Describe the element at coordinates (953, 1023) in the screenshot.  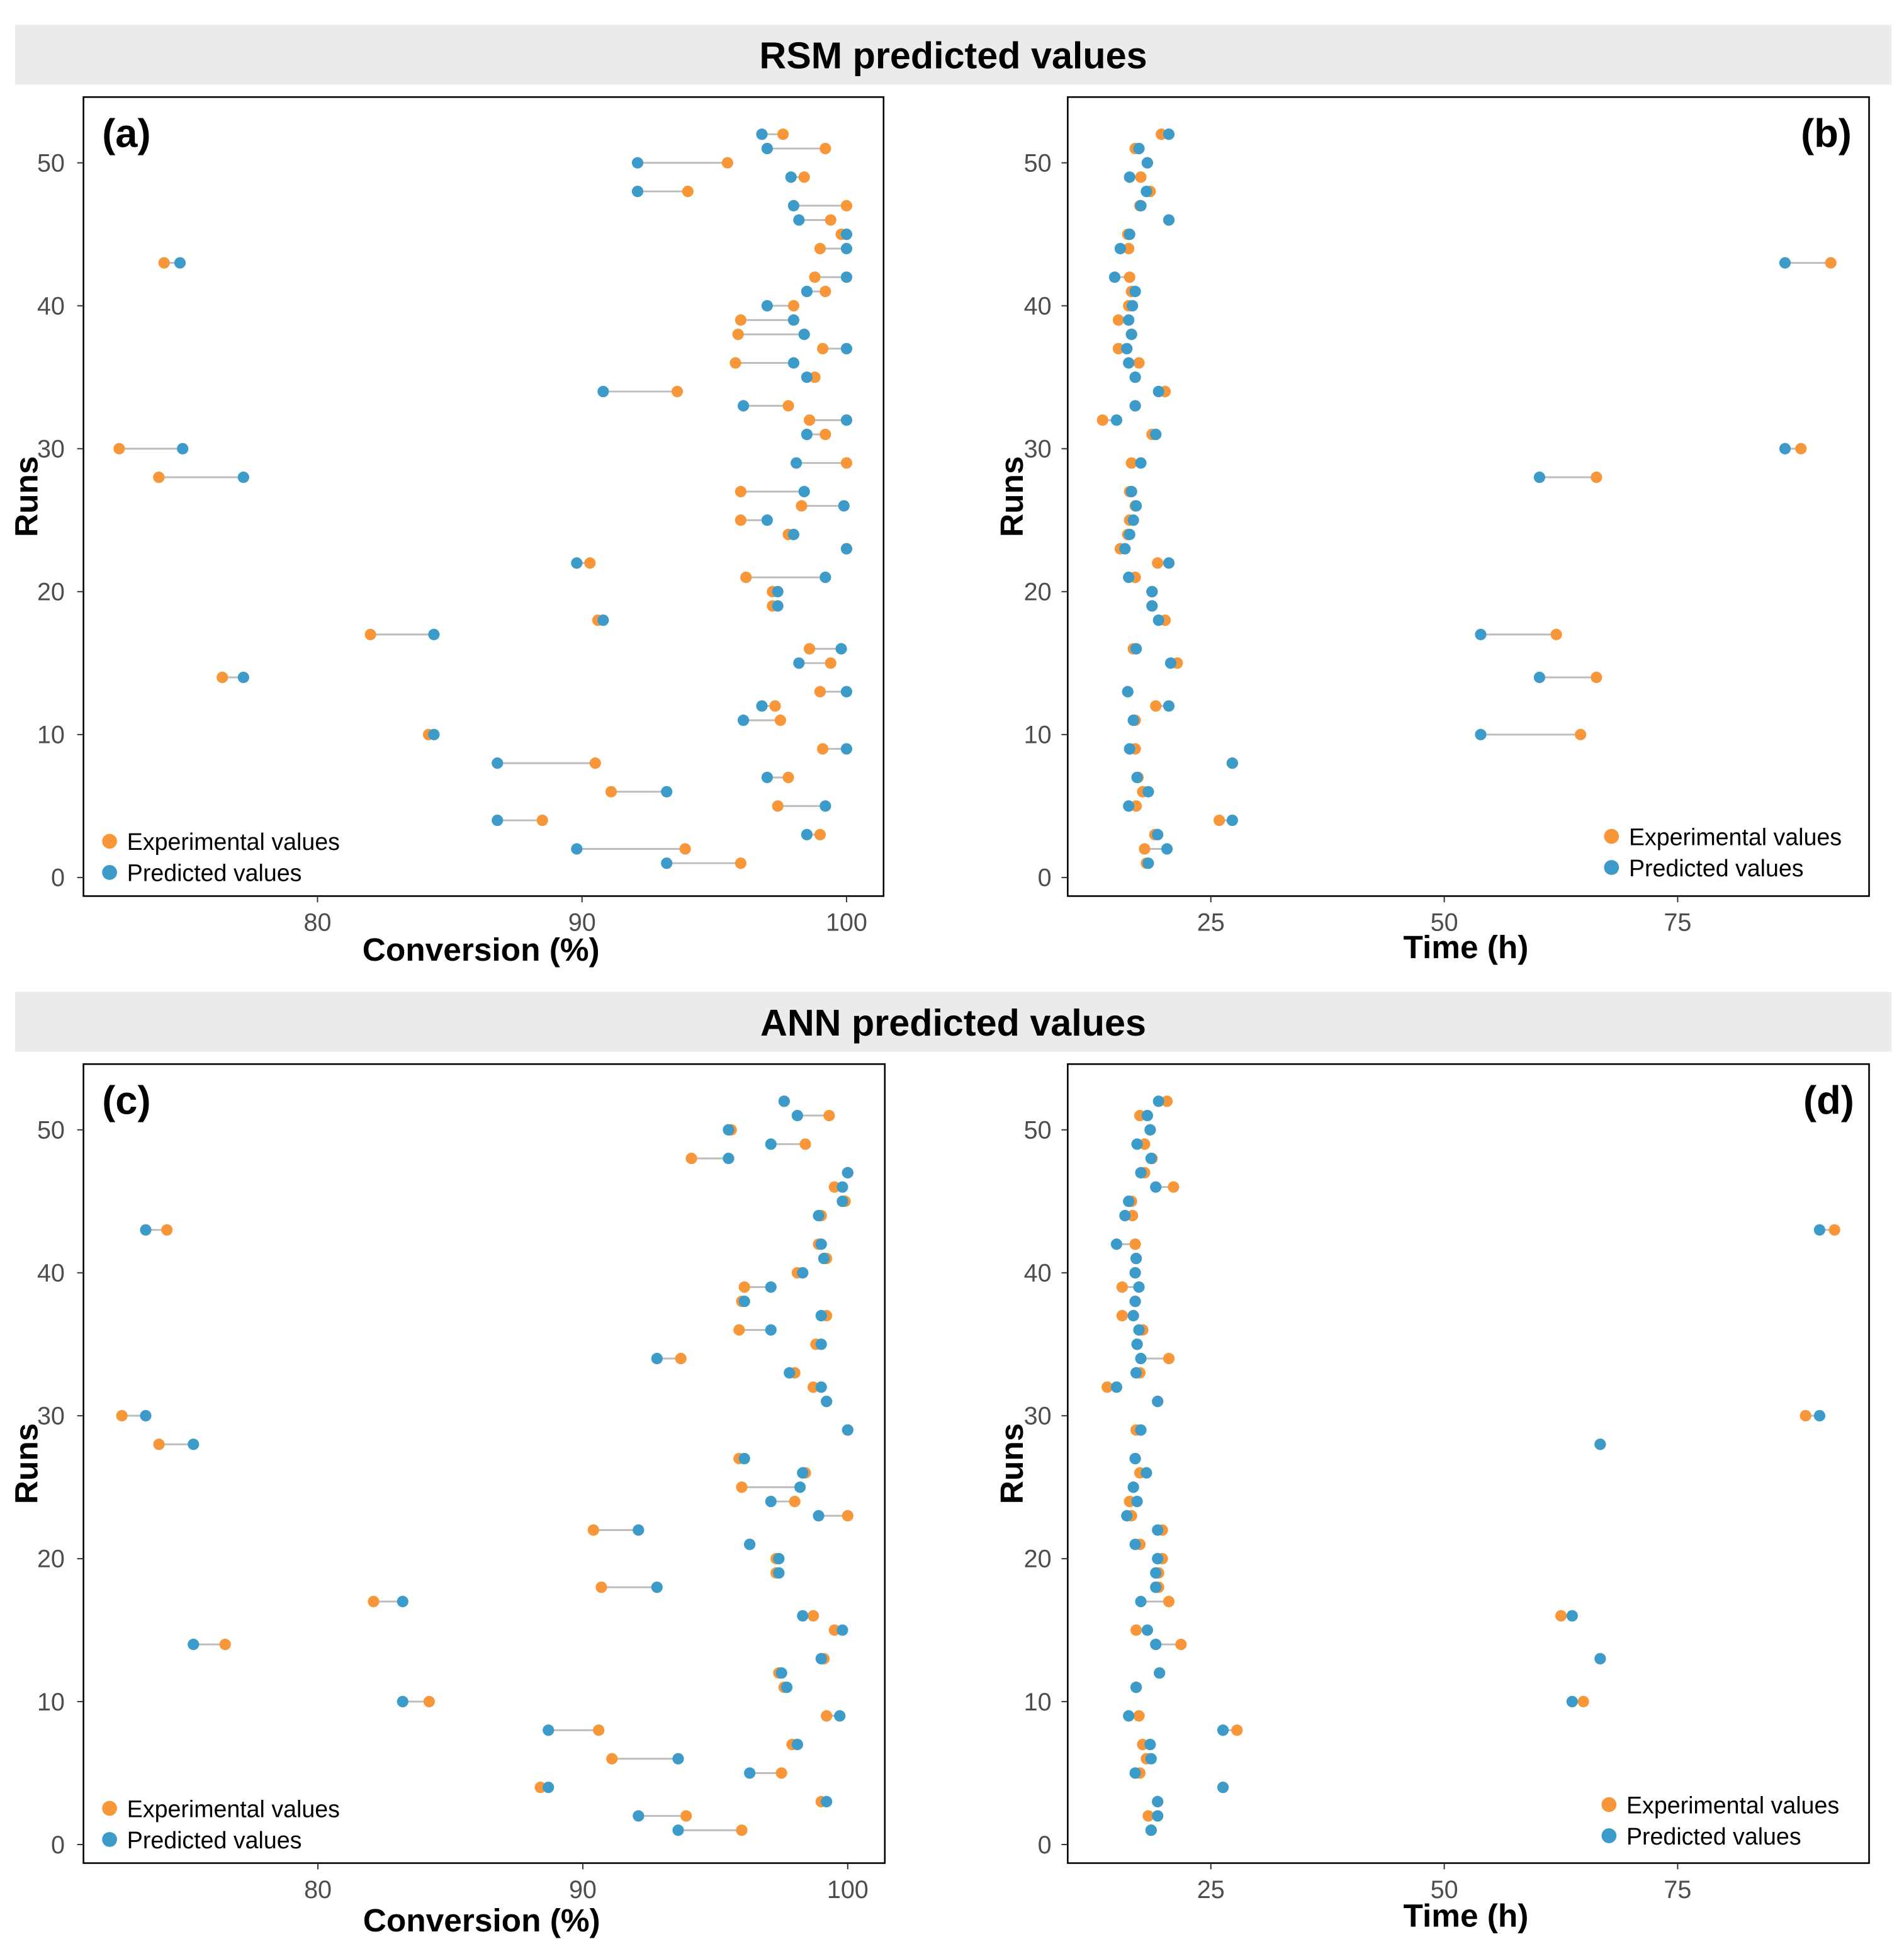
I see `strip-title-ann: ANN predicted values` at that location.